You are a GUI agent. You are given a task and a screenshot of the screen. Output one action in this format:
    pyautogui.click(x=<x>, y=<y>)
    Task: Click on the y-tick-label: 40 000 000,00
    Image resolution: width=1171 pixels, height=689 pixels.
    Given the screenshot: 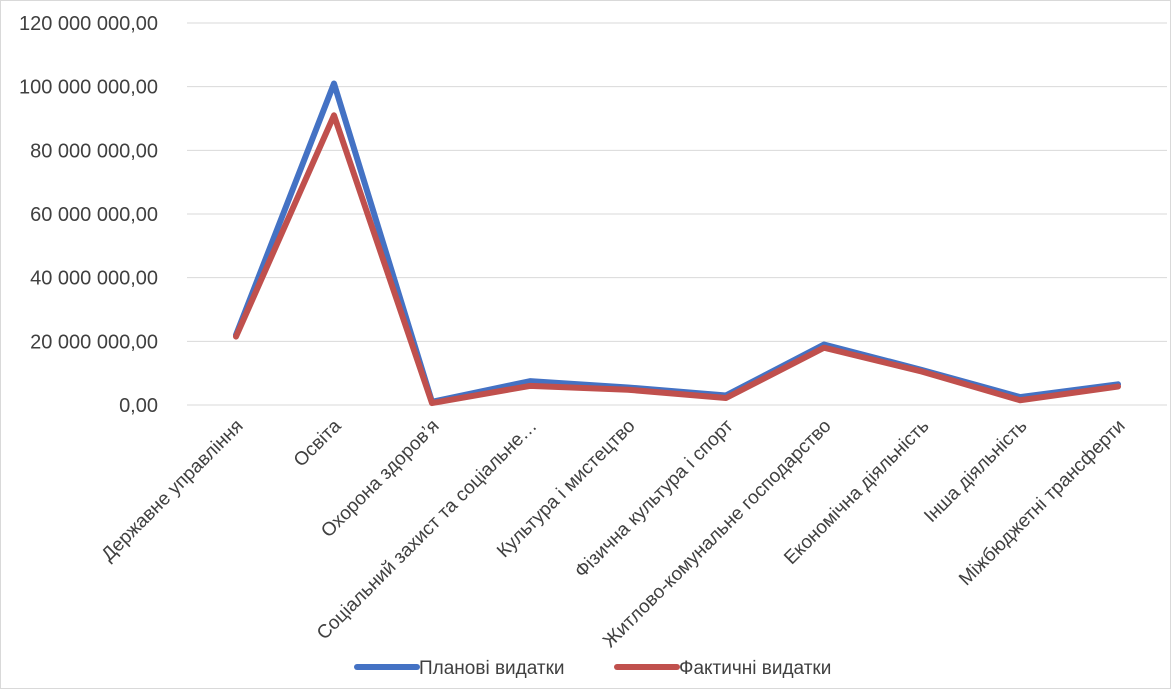 What is the action you would take?
    pyautogui.click(x=94, y=279)
    